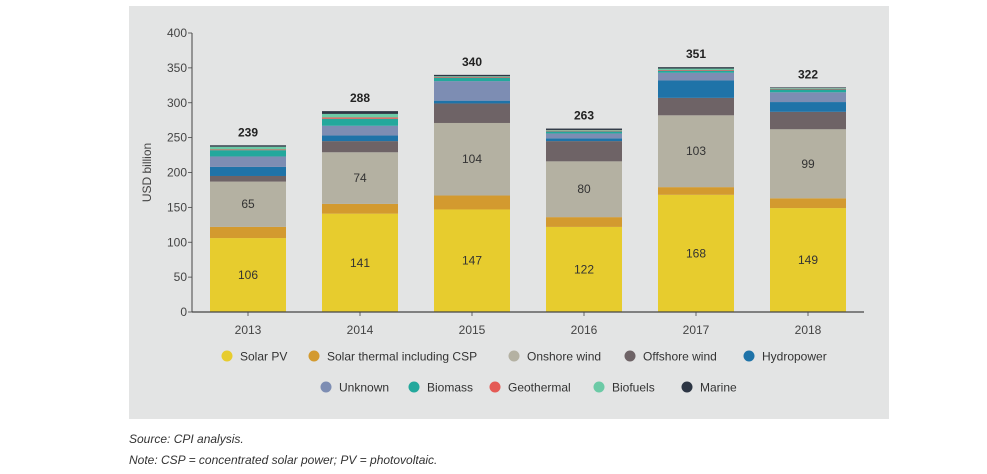 The width and height of the screenshot is (987, 474). Describe the element at coordinates (794, 357) in the screenshot. I see `legend-label: Hydropower` at that location.